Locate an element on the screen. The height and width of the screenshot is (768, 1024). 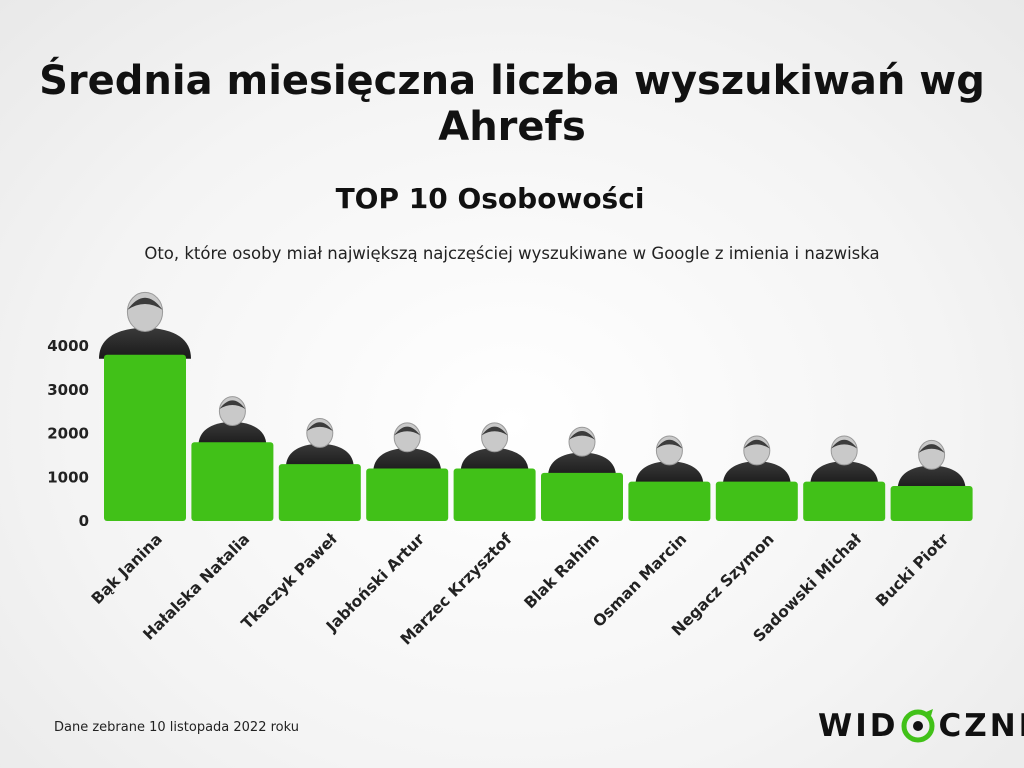
y-tick-label: 2000 is located at coordinates (68, 434).